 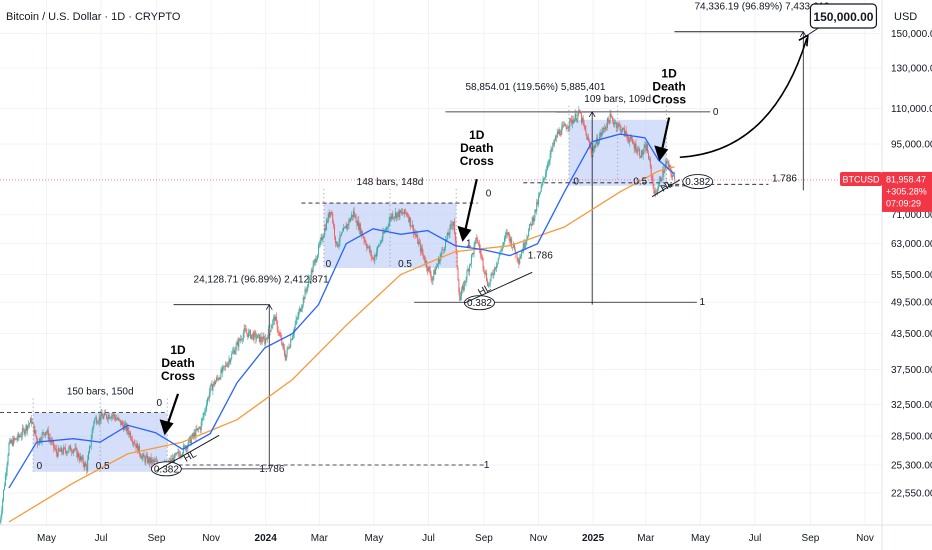 I want to click on higher-low-line, so click(x=188, y=453).